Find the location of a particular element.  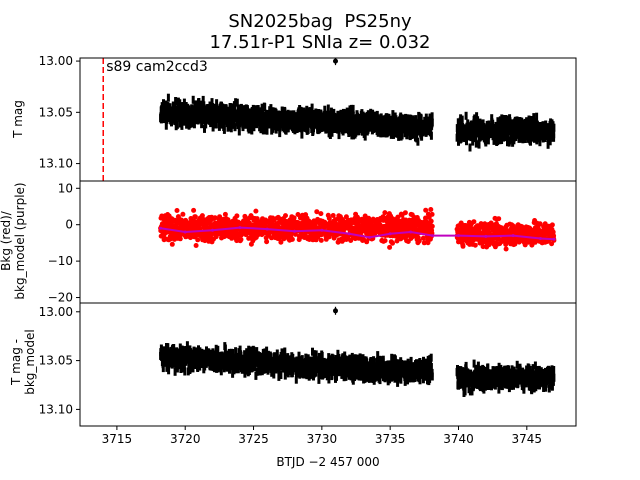

chart-title-line1: SN2025bag PS25ny is located at coordinates (320, 21).